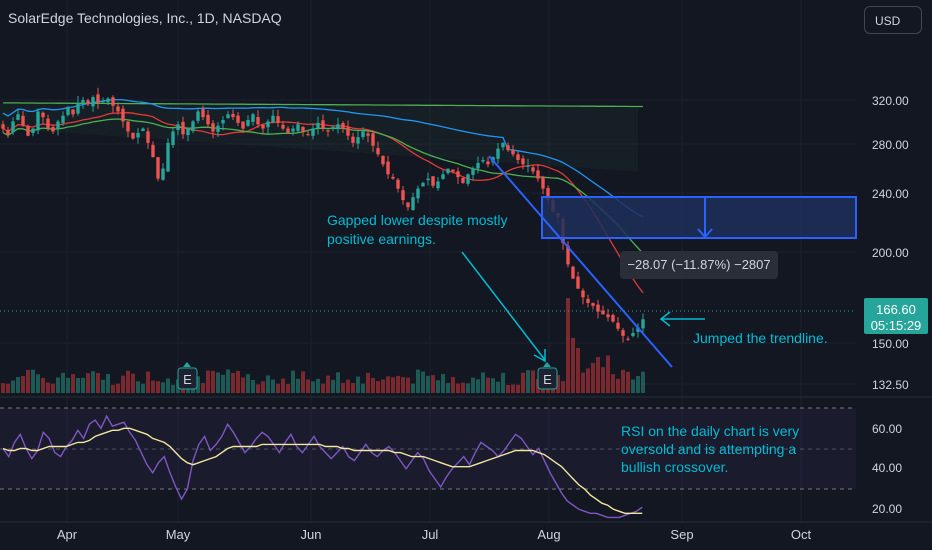 The image size is (932, 550). Describe the element at coordinates (145, 18) in the screenshot. I see `chart-title: SolarEdge Technologies, Inc., 1D, NASDAQ` at that location.